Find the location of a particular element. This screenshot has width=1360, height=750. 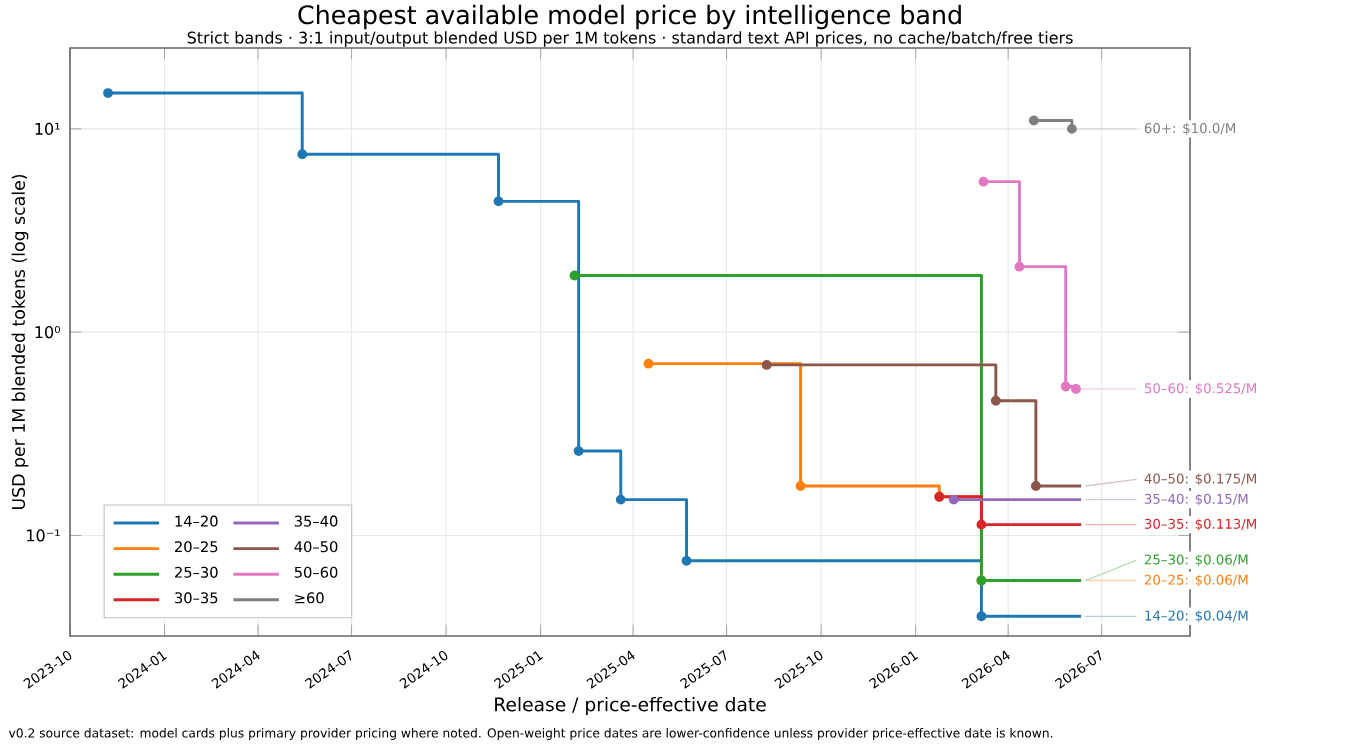

chart-subtitle: Strict bands · 3:1 input/output blended USD per 1M tokens · standard text API prices, no cache/batch/free tiers is located at coordinates (630, 39).